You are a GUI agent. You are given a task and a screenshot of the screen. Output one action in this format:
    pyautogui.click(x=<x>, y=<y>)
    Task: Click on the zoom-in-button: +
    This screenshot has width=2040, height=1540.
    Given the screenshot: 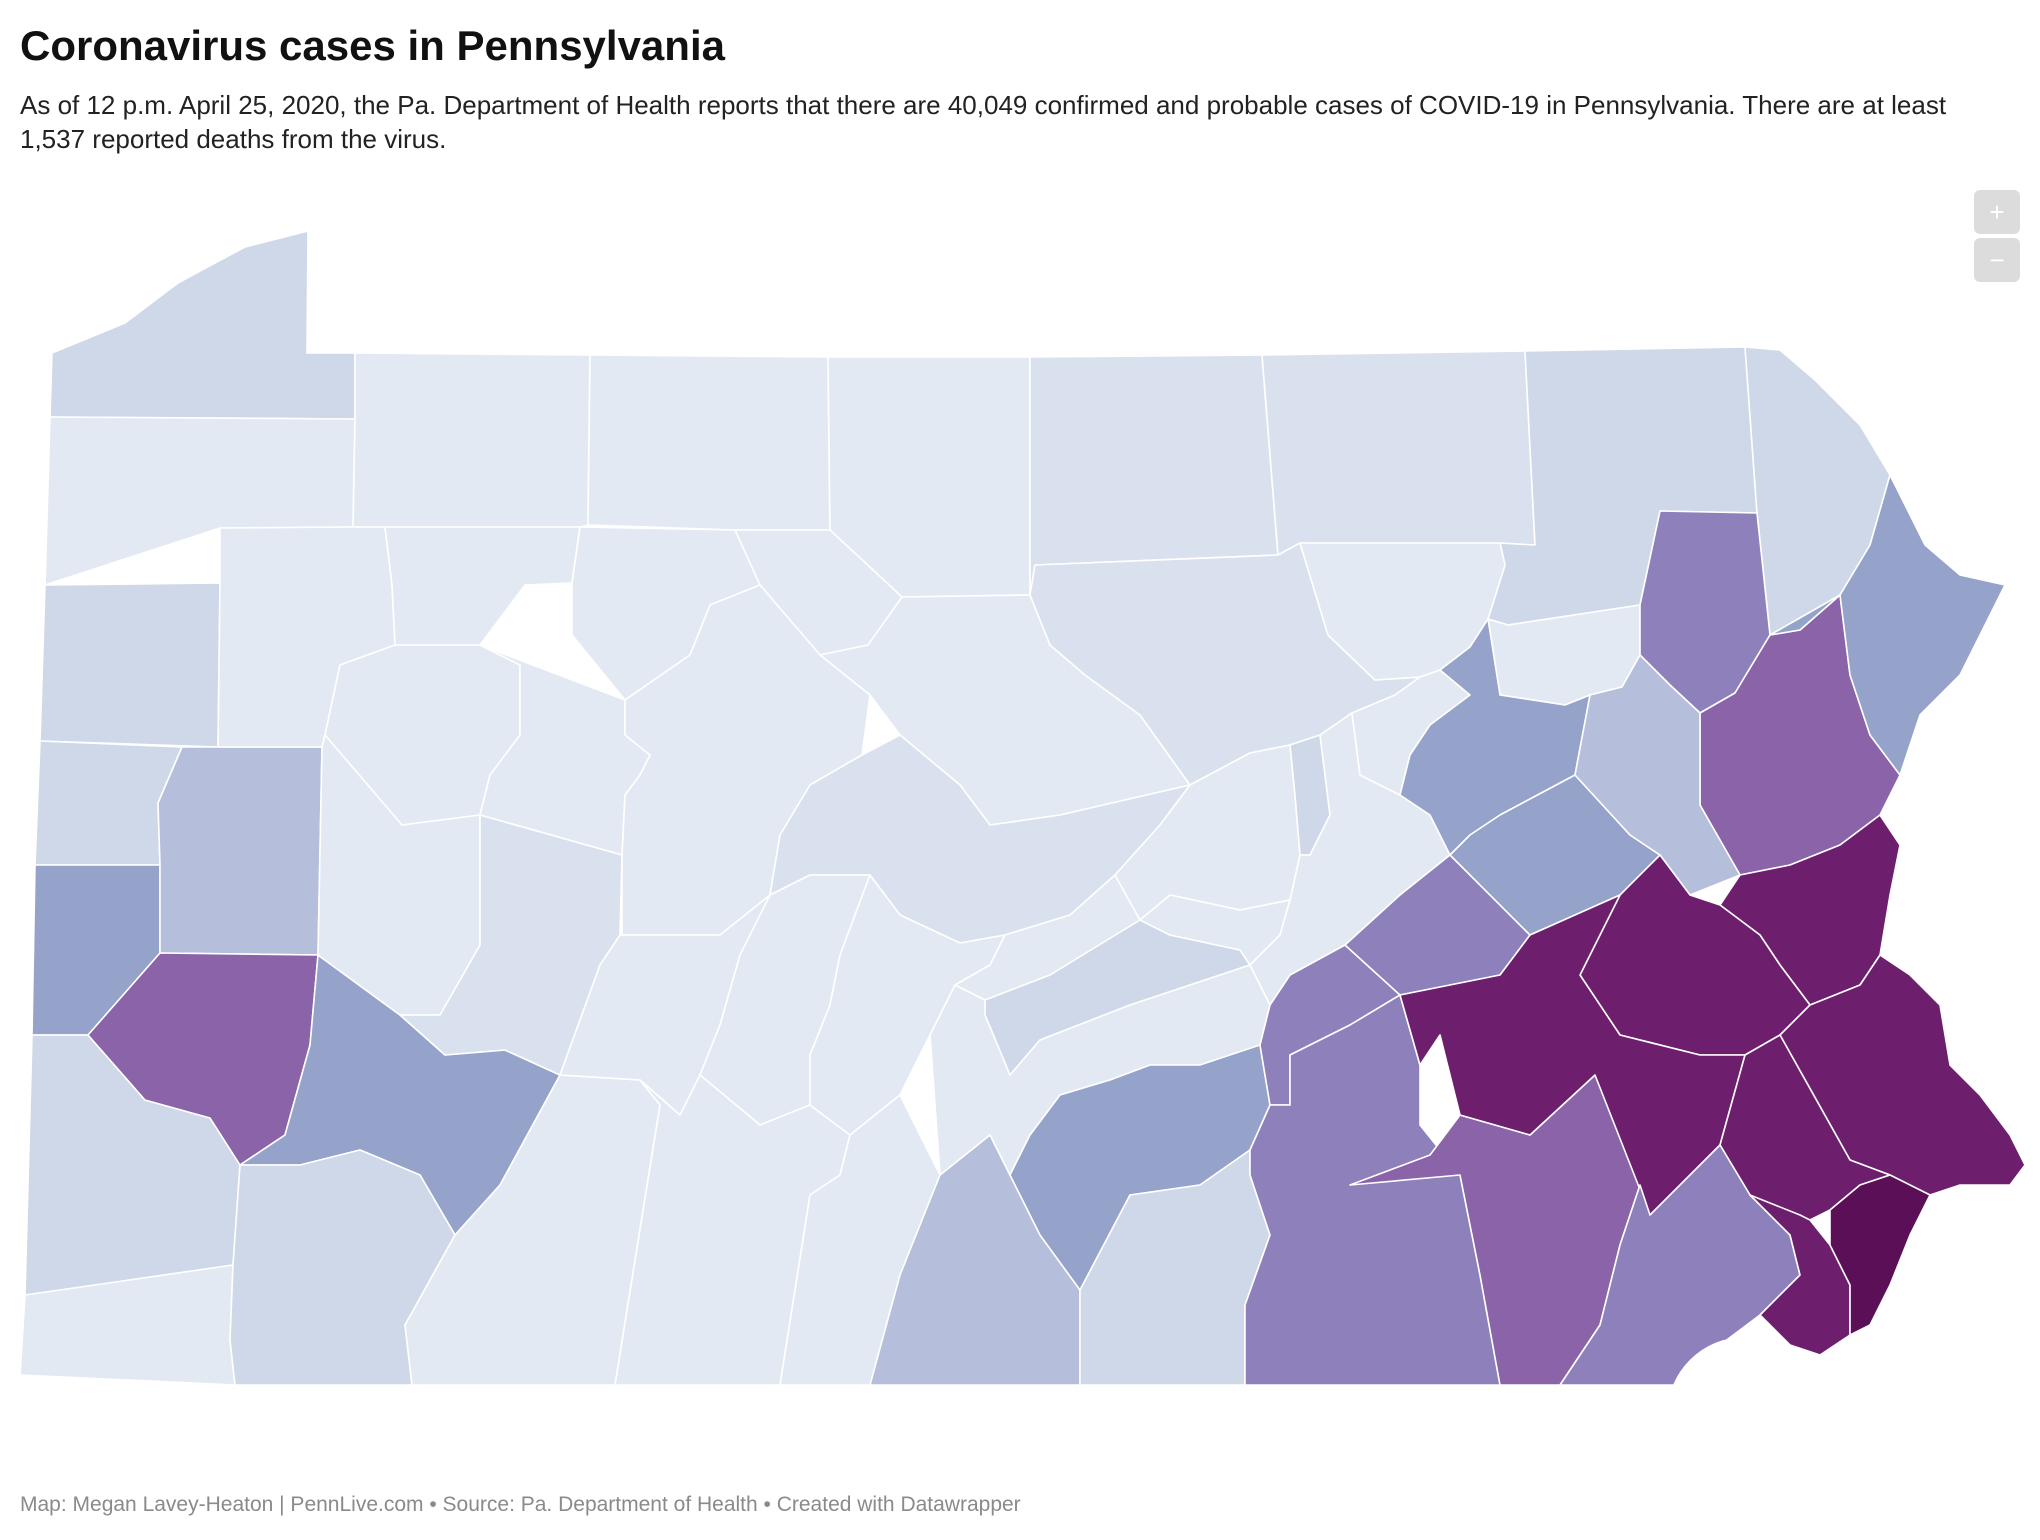 What is the action you would take?
    pyautogui.click(x=1997, y=212)
    